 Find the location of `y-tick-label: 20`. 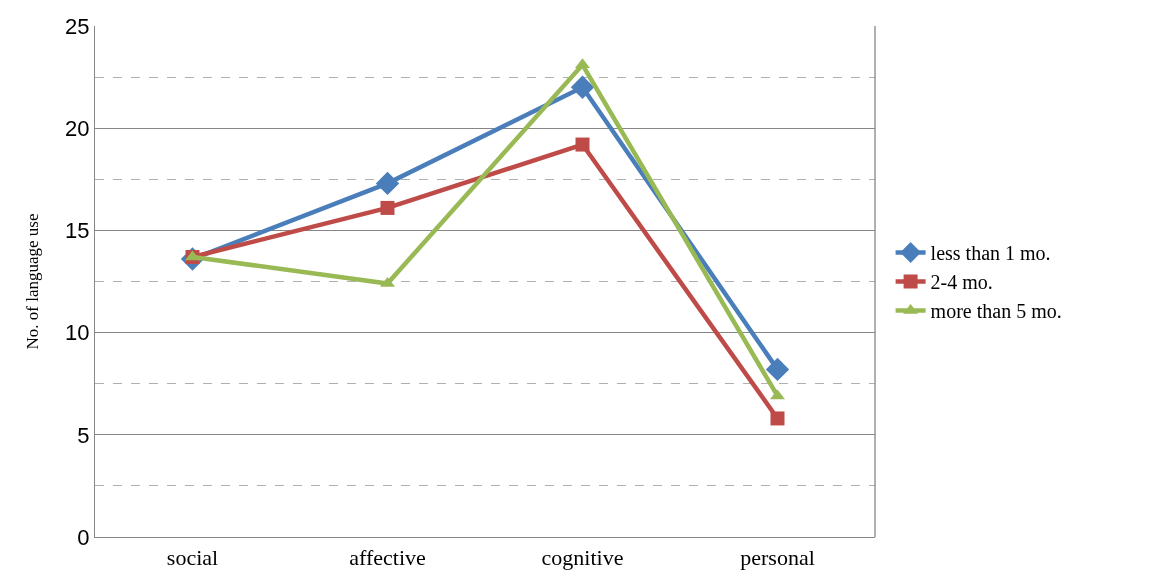

y-tick-label: 20 is located at coordinates (77, 128).